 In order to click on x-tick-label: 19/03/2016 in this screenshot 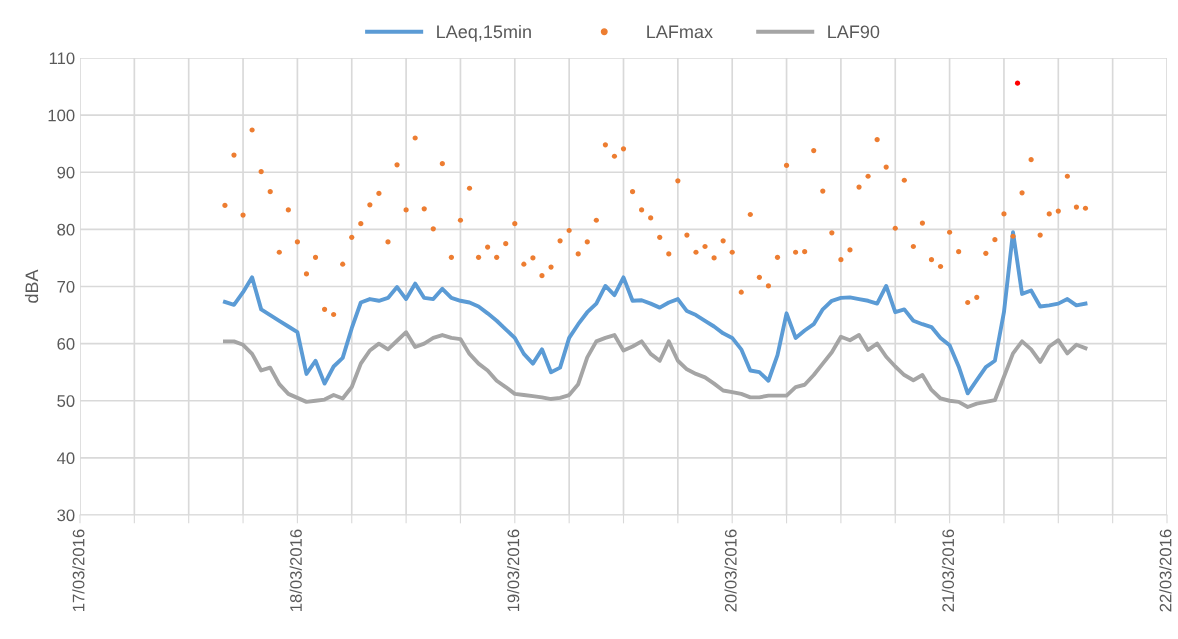, I will do `click(513, 570)`.